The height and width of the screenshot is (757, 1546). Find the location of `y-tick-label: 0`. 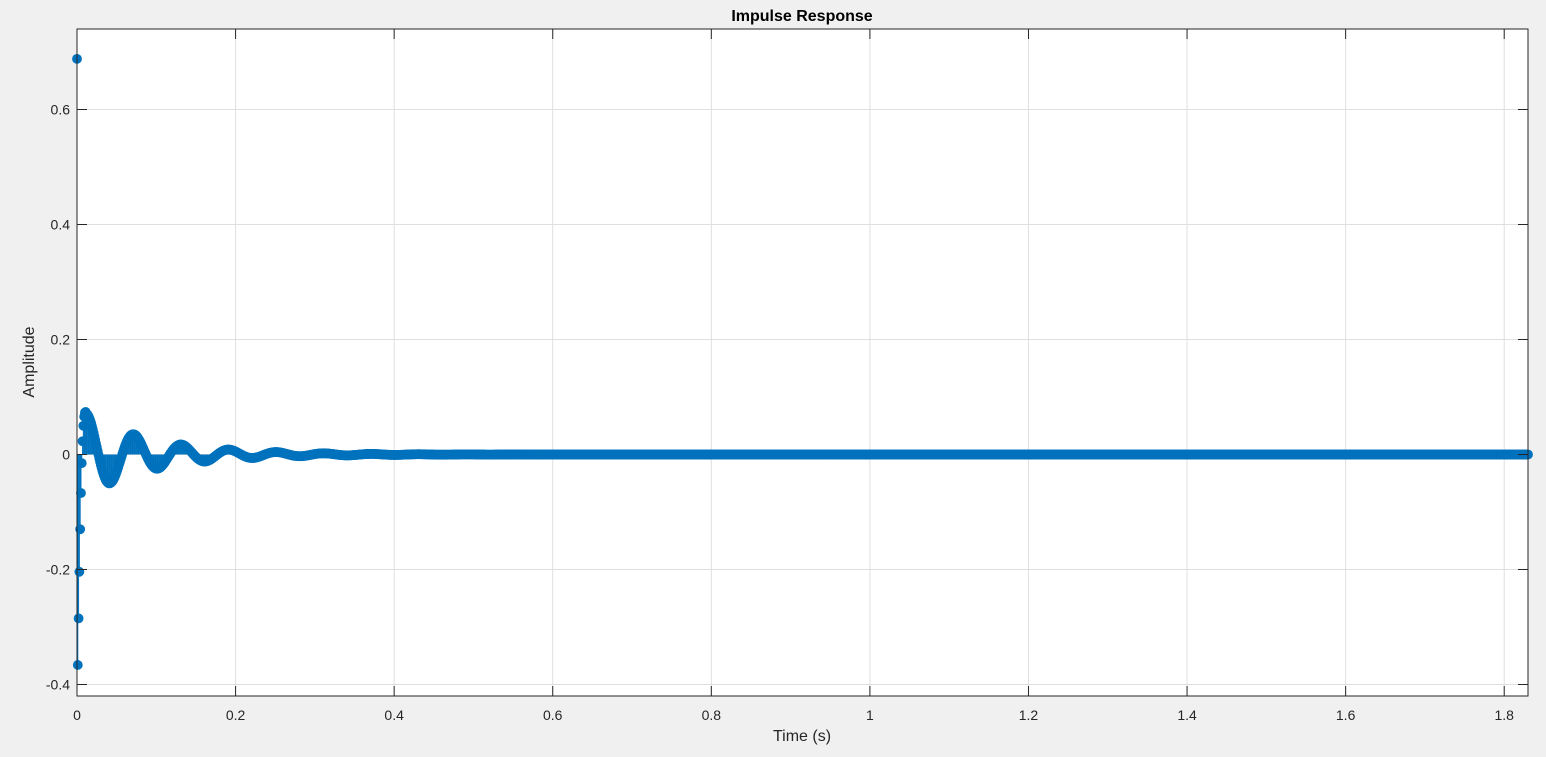

y-tick-label: 0 is located at coordinates (66, 455).